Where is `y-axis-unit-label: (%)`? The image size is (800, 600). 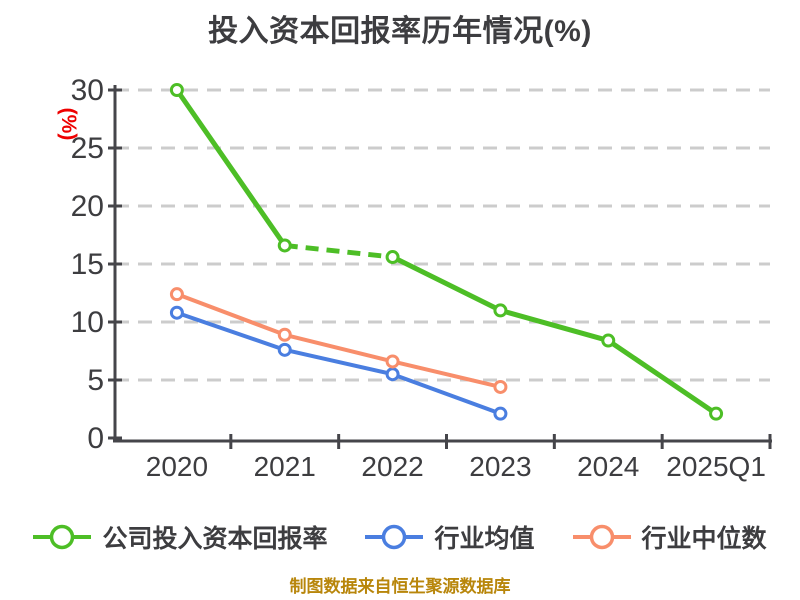 y-axis-unit-label: (%) is located at coordinates (68, 124).